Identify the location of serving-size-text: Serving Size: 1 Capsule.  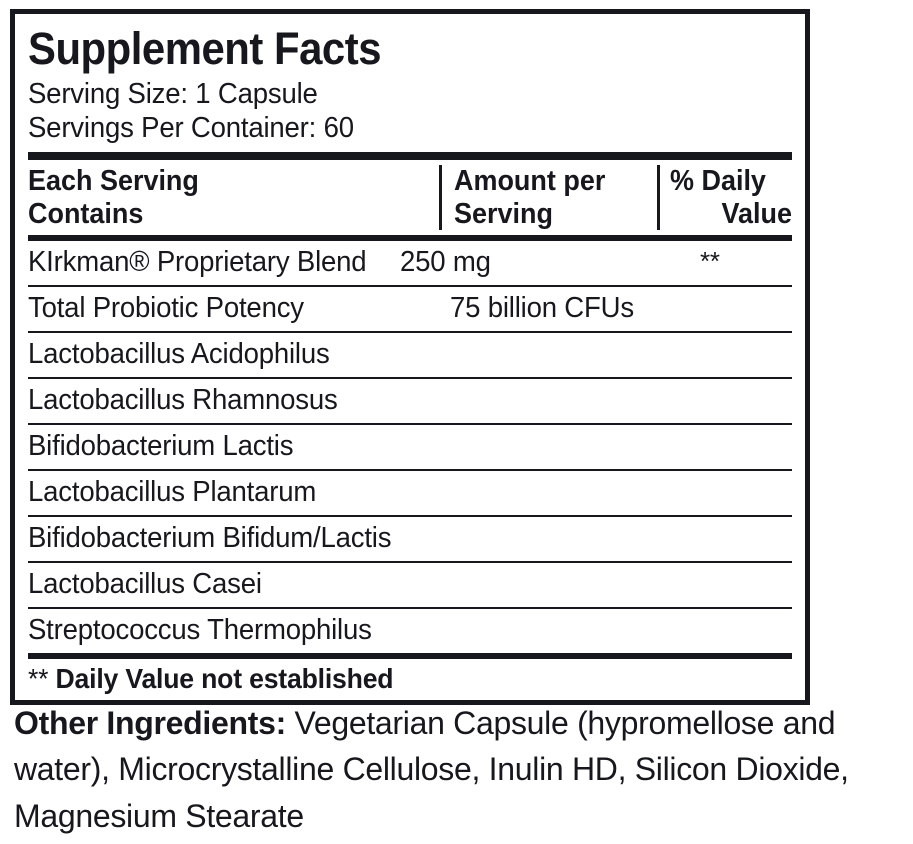
(173, 94).